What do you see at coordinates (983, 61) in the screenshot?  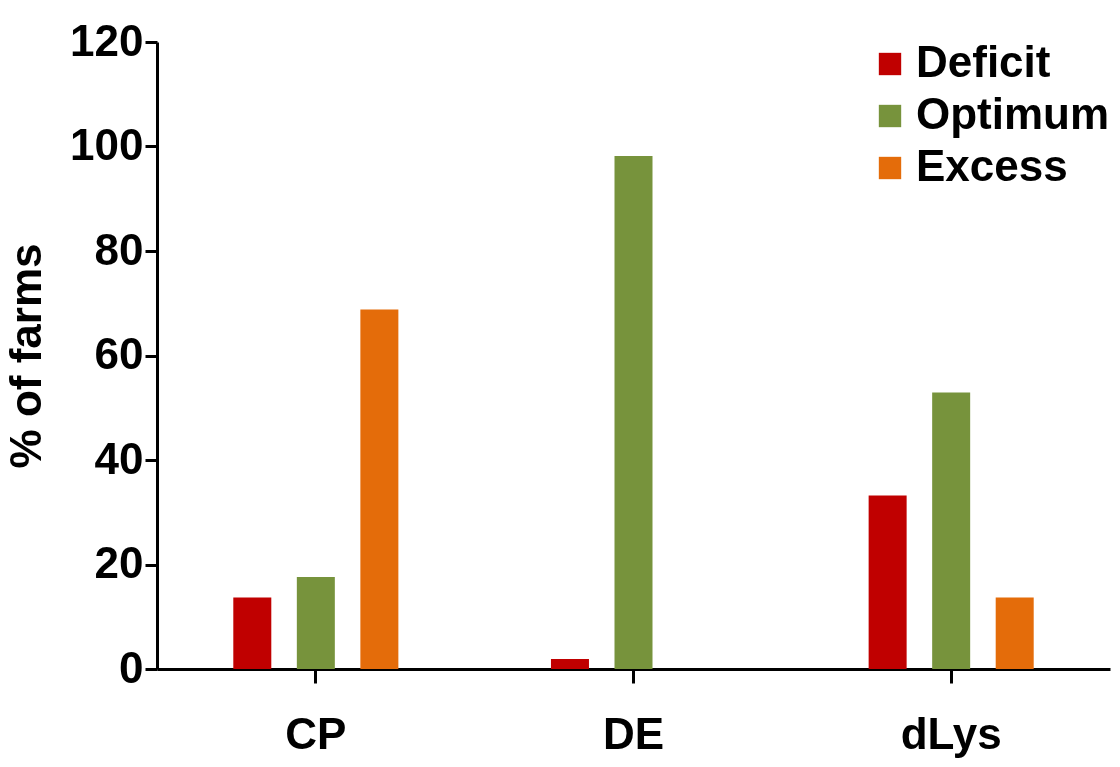 I see `legend-label: Deficit` at bounding box center [983, 61].